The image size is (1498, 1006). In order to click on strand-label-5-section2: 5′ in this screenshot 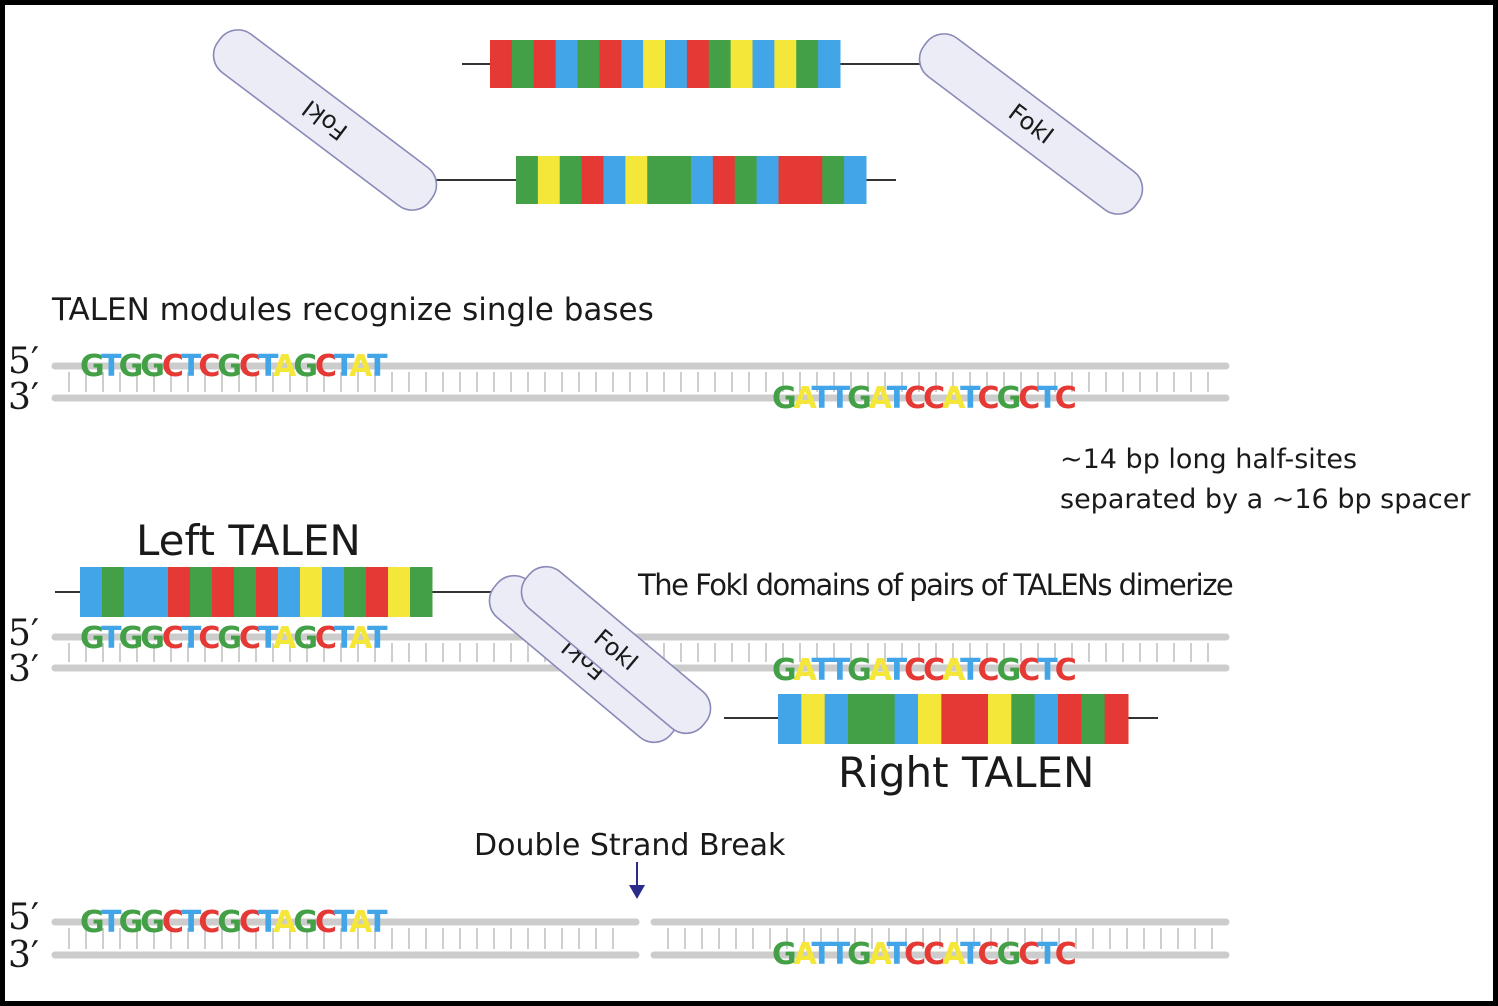, I will do `click(24, 633)`.